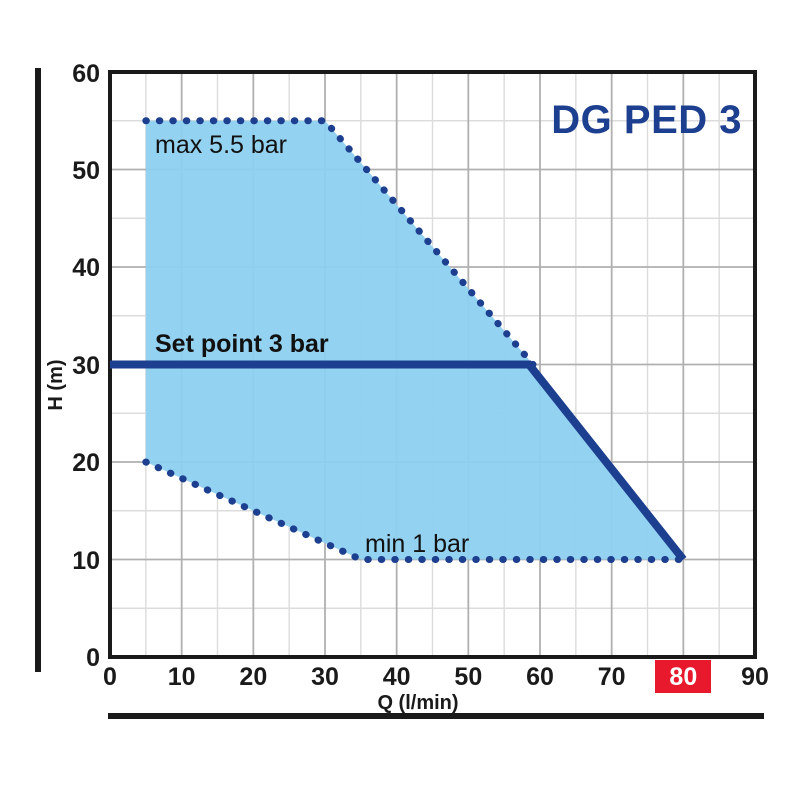 This screenshot has width=800, height=800. I want to click on chart-title: DG PED 3, so click(646, 120).